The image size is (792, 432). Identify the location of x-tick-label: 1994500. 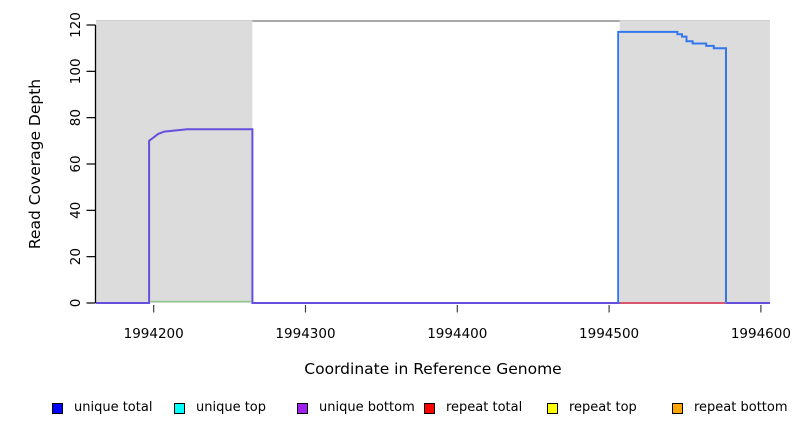
(609, 334).